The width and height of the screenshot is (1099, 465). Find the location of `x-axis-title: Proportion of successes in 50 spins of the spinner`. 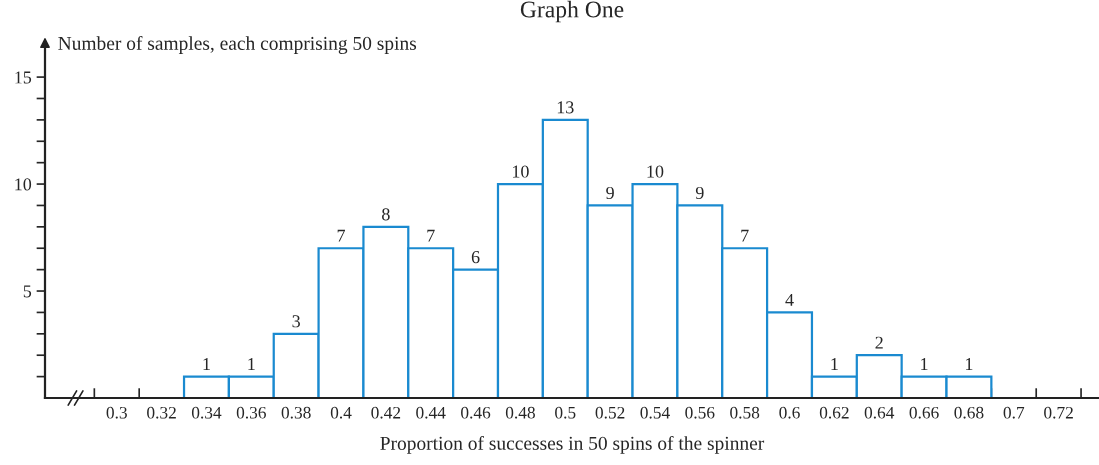

x-axis-title: Proportion of successes in 50 spins of the spinner is located at coordinates (572, 444).